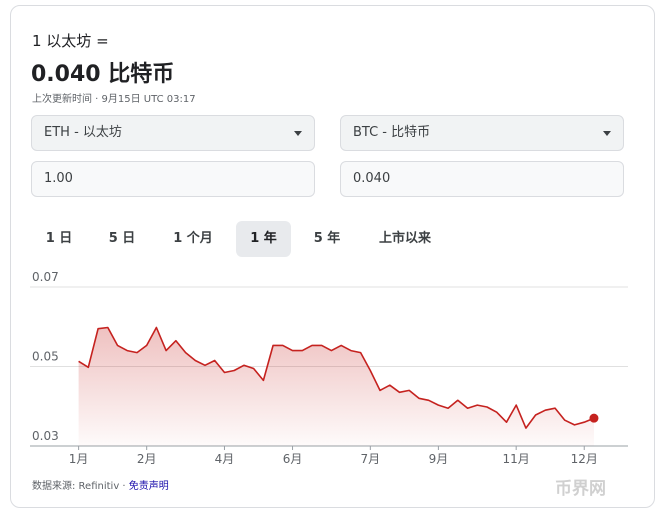 Image resolution: width=665 pixels, height=515 pixels. I want to click on end-point, so click(594, 418).